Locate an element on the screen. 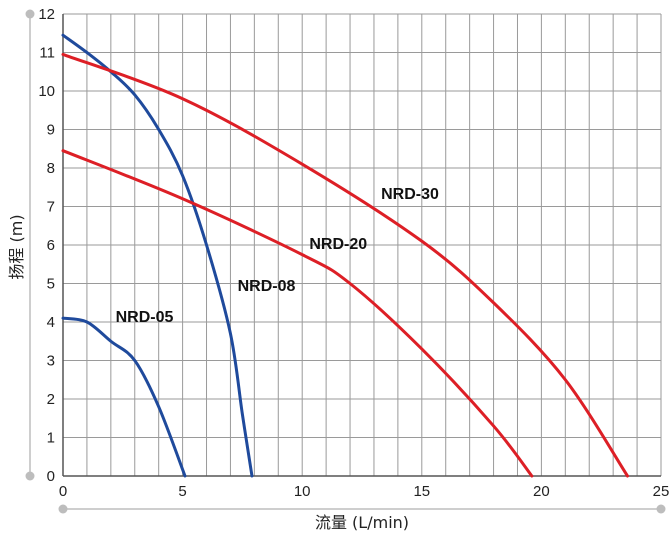  y-tick-label: 4 is located at coordinates (51, 322).